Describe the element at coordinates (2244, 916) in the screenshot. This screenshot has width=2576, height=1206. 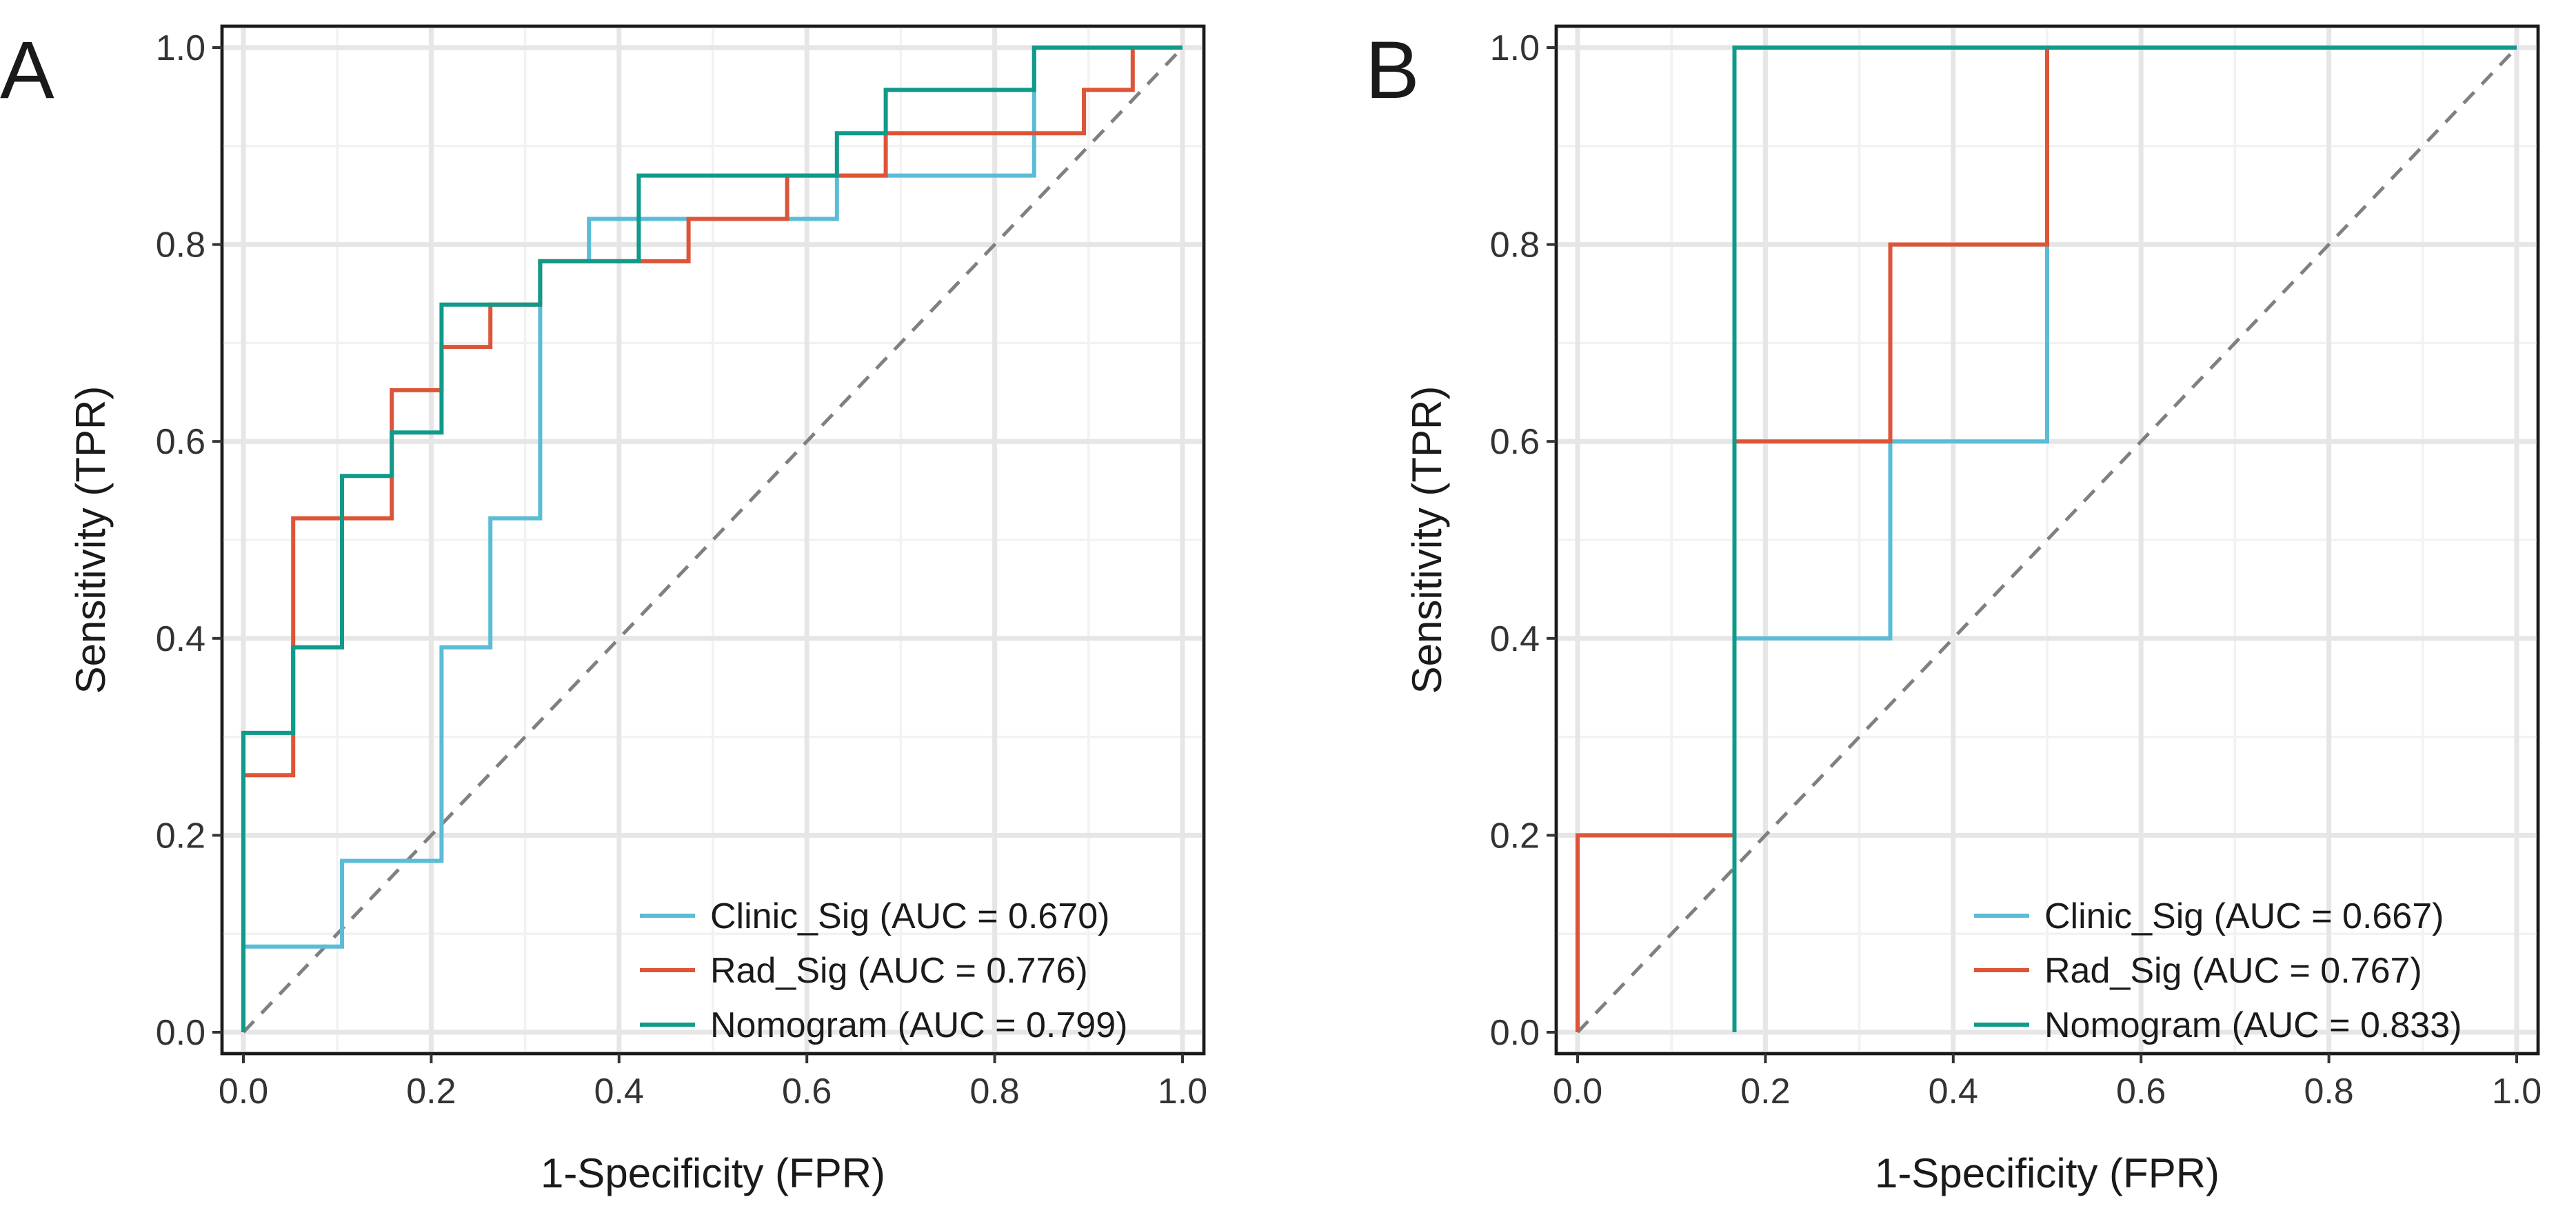
I see `panel-b-legend-label-clinic: Clinic_Sig (AUC = 0.667)` at that location.